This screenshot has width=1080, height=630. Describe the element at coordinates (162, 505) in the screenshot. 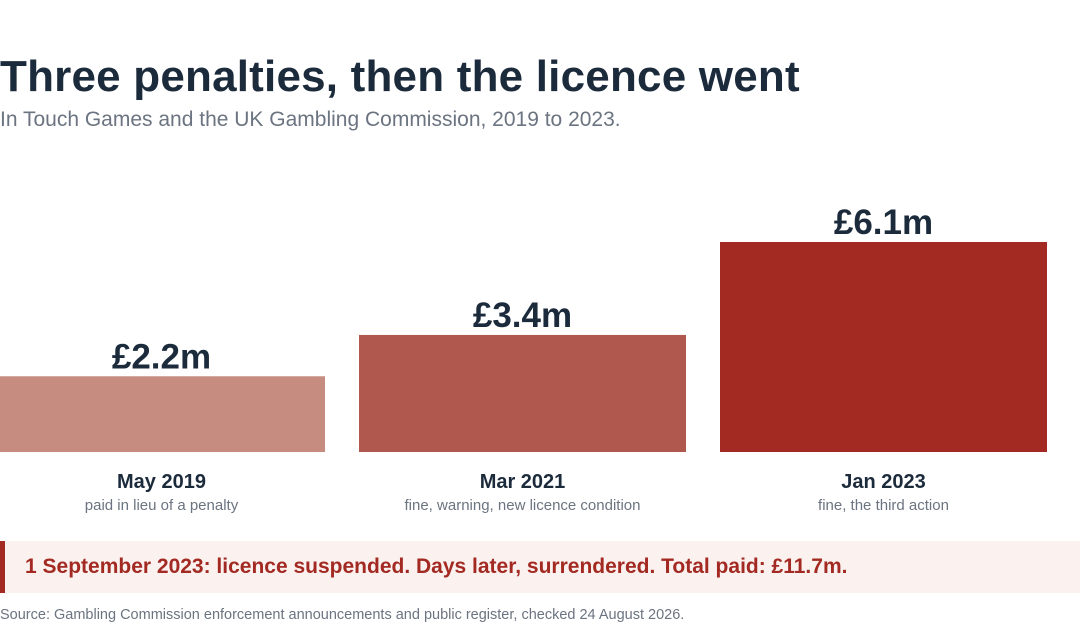

I see `category-note-1: paid in lieu of a penalty` at that location.